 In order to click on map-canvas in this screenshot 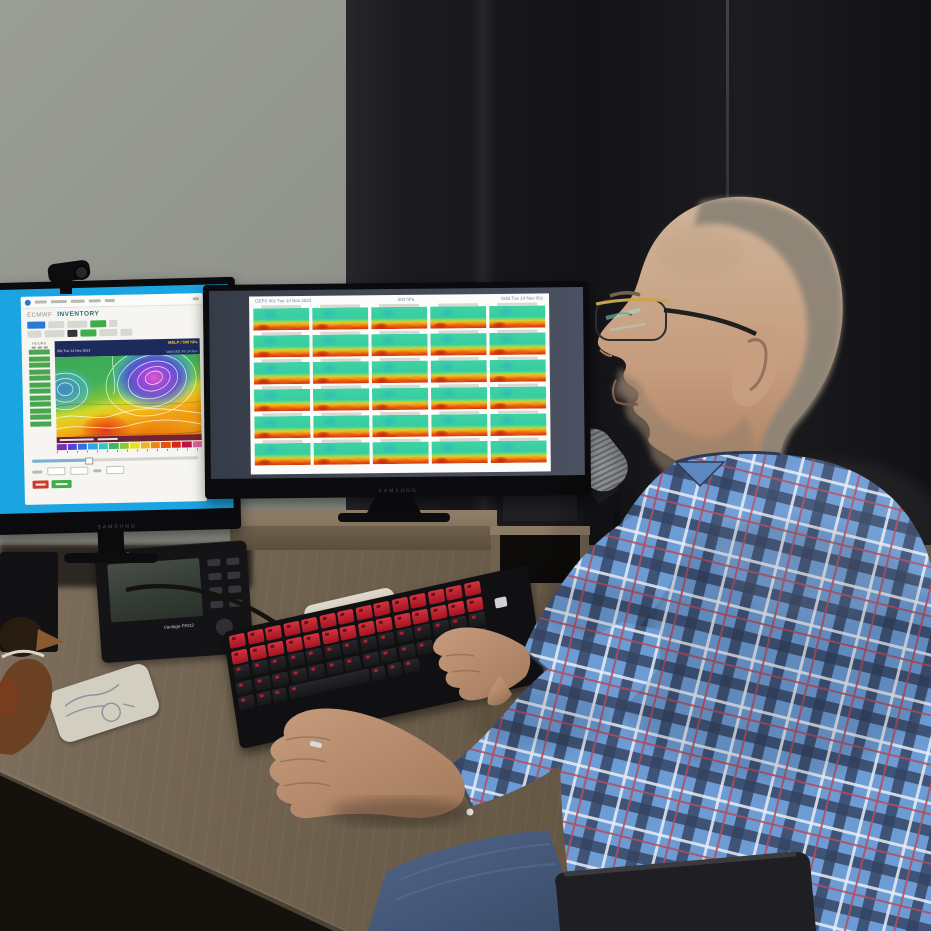, I will do `click(128, 399)`.